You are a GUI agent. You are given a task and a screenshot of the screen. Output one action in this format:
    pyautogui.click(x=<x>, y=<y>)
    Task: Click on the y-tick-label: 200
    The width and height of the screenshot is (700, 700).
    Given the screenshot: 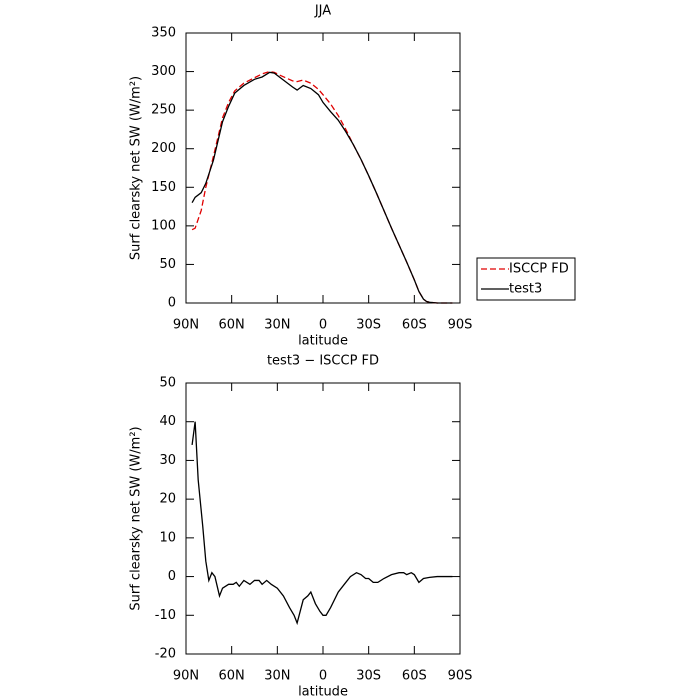 What is the action you would take?
    pyautogui.click(x=163, y=148)
    